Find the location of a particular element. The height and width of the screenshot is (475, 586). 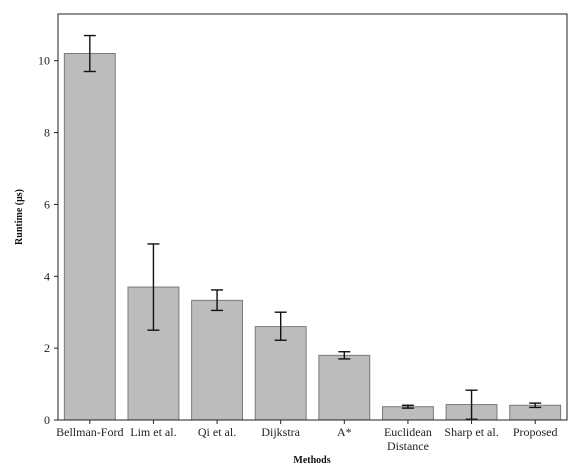

y-tick-label-4: 8 is located at coordinates (47, 133).